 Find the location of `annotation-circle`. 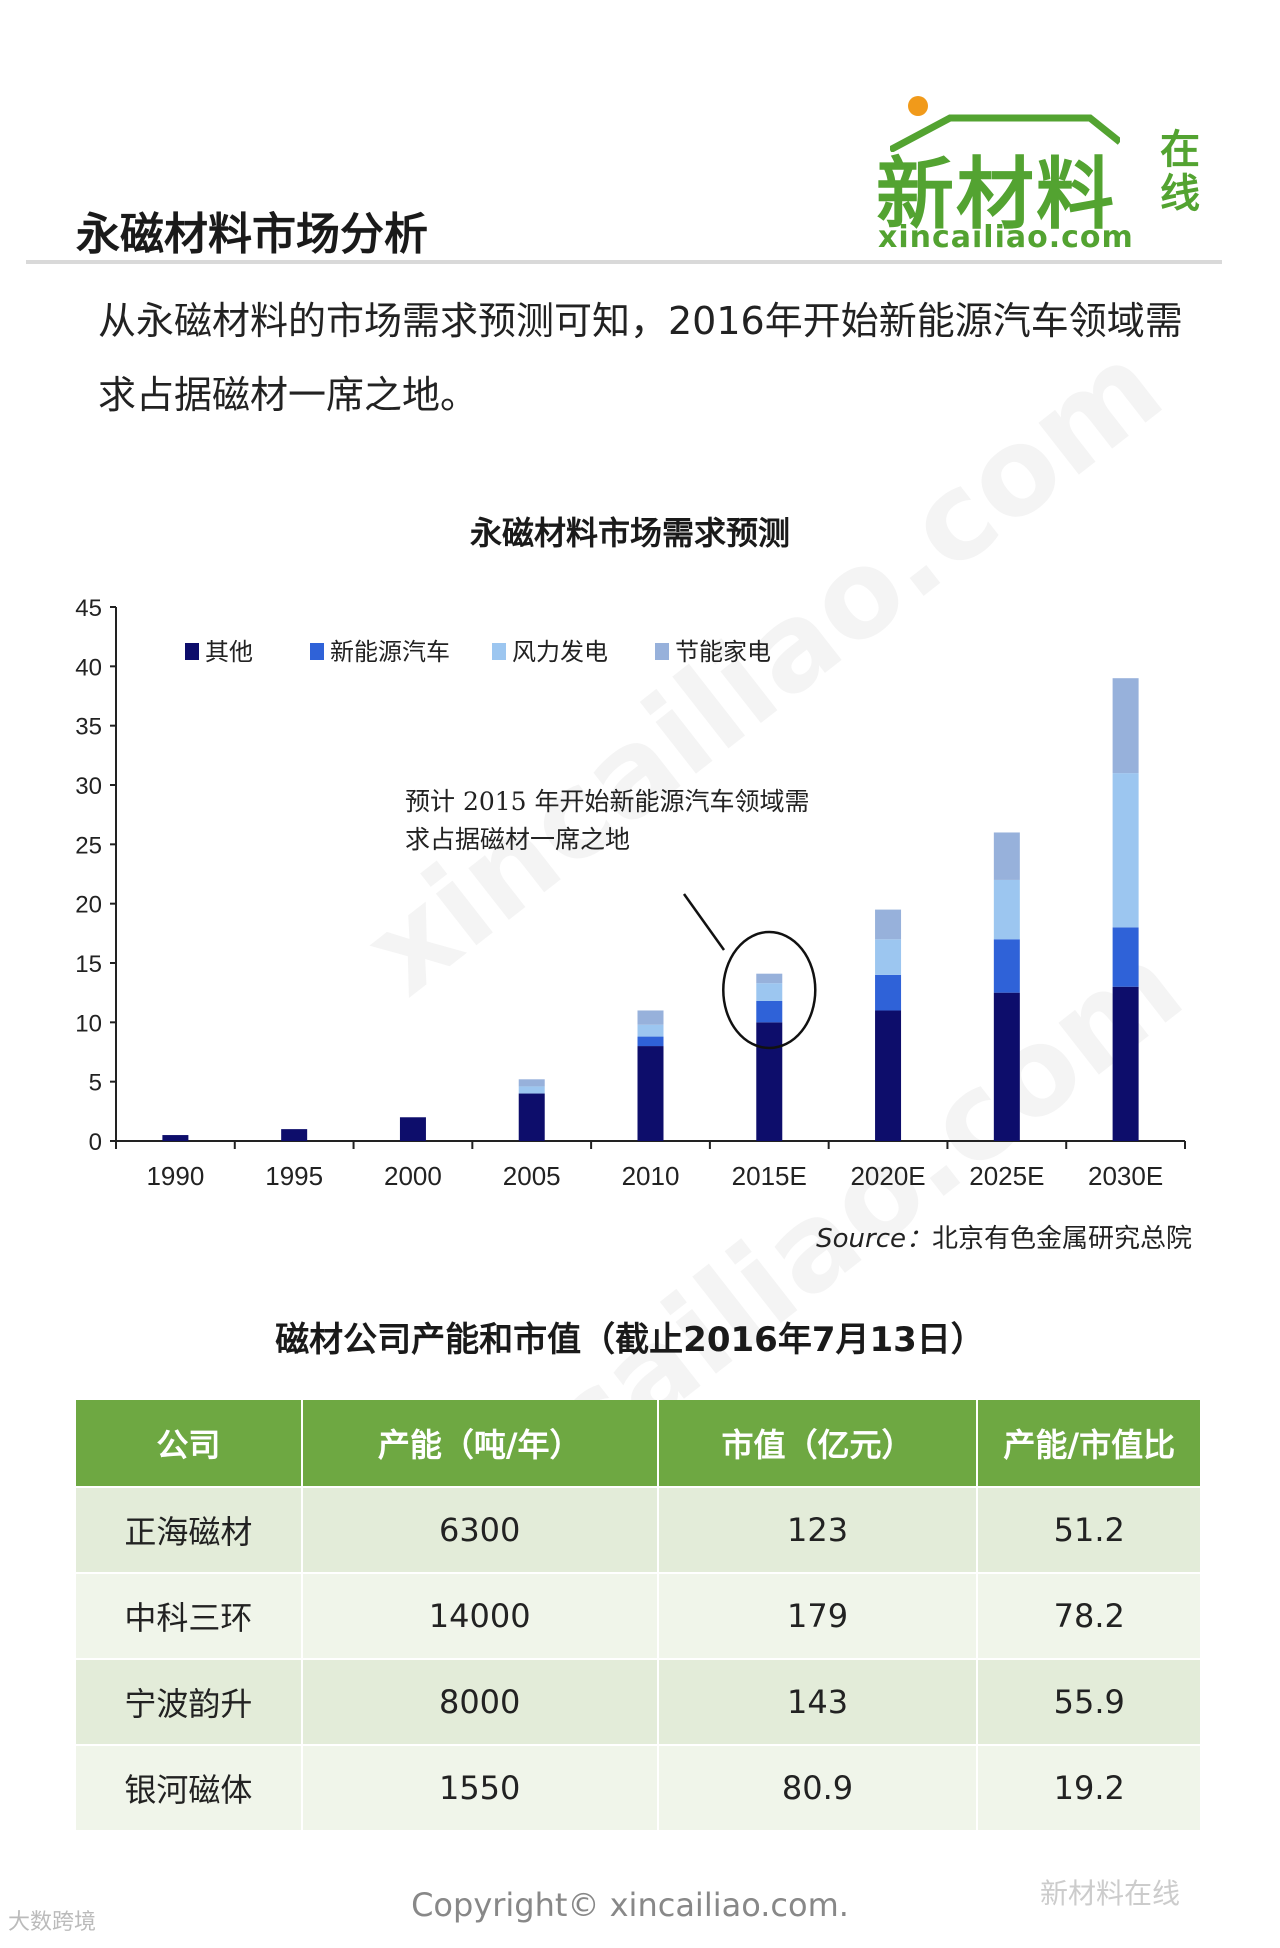

annotation-circle is located at coordinates (769, 990).